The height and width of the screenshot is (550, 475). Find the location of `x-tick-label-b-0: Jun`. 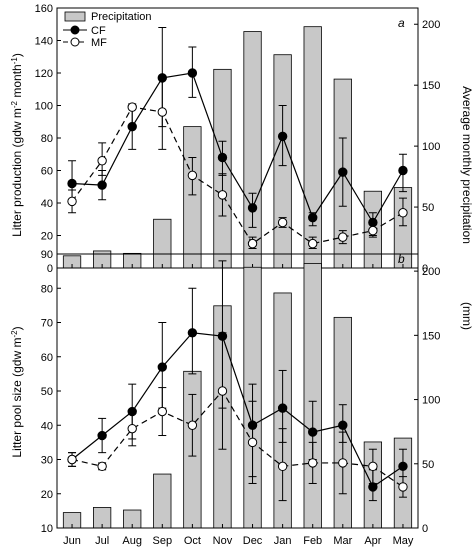

x-tick-label-b-0: Jun is located at coordinates (72, 541).